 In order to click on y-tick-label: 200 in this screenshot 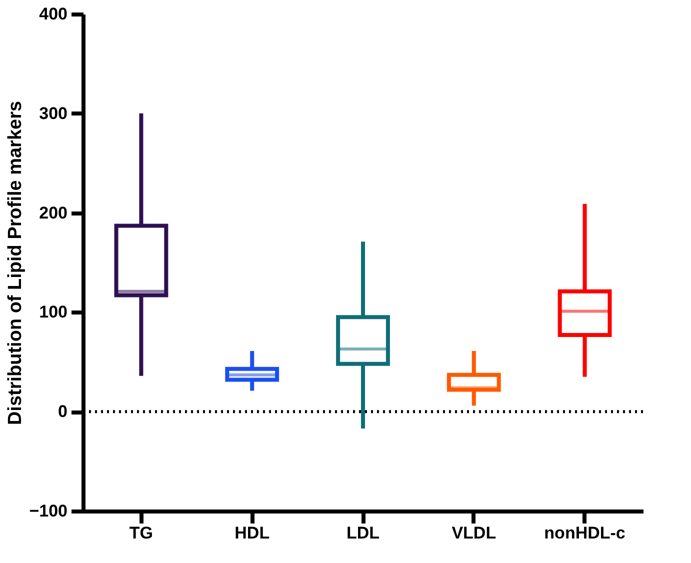, I will do `click(53, 212)`.